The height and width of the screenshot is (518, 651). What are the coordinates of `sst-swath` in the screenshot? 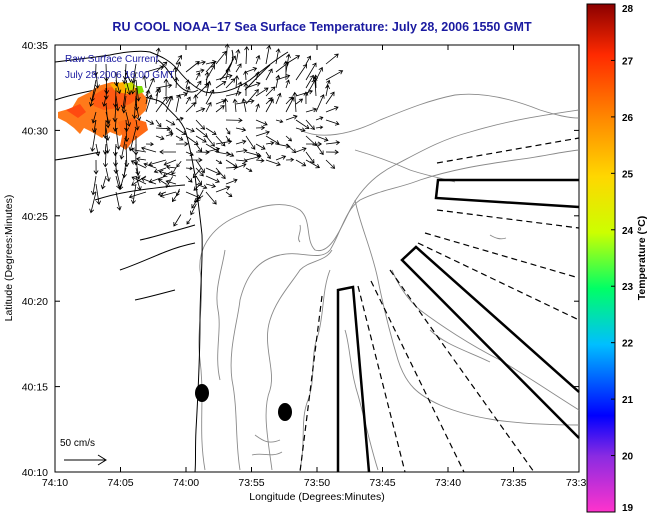 It's located at (103, 116).